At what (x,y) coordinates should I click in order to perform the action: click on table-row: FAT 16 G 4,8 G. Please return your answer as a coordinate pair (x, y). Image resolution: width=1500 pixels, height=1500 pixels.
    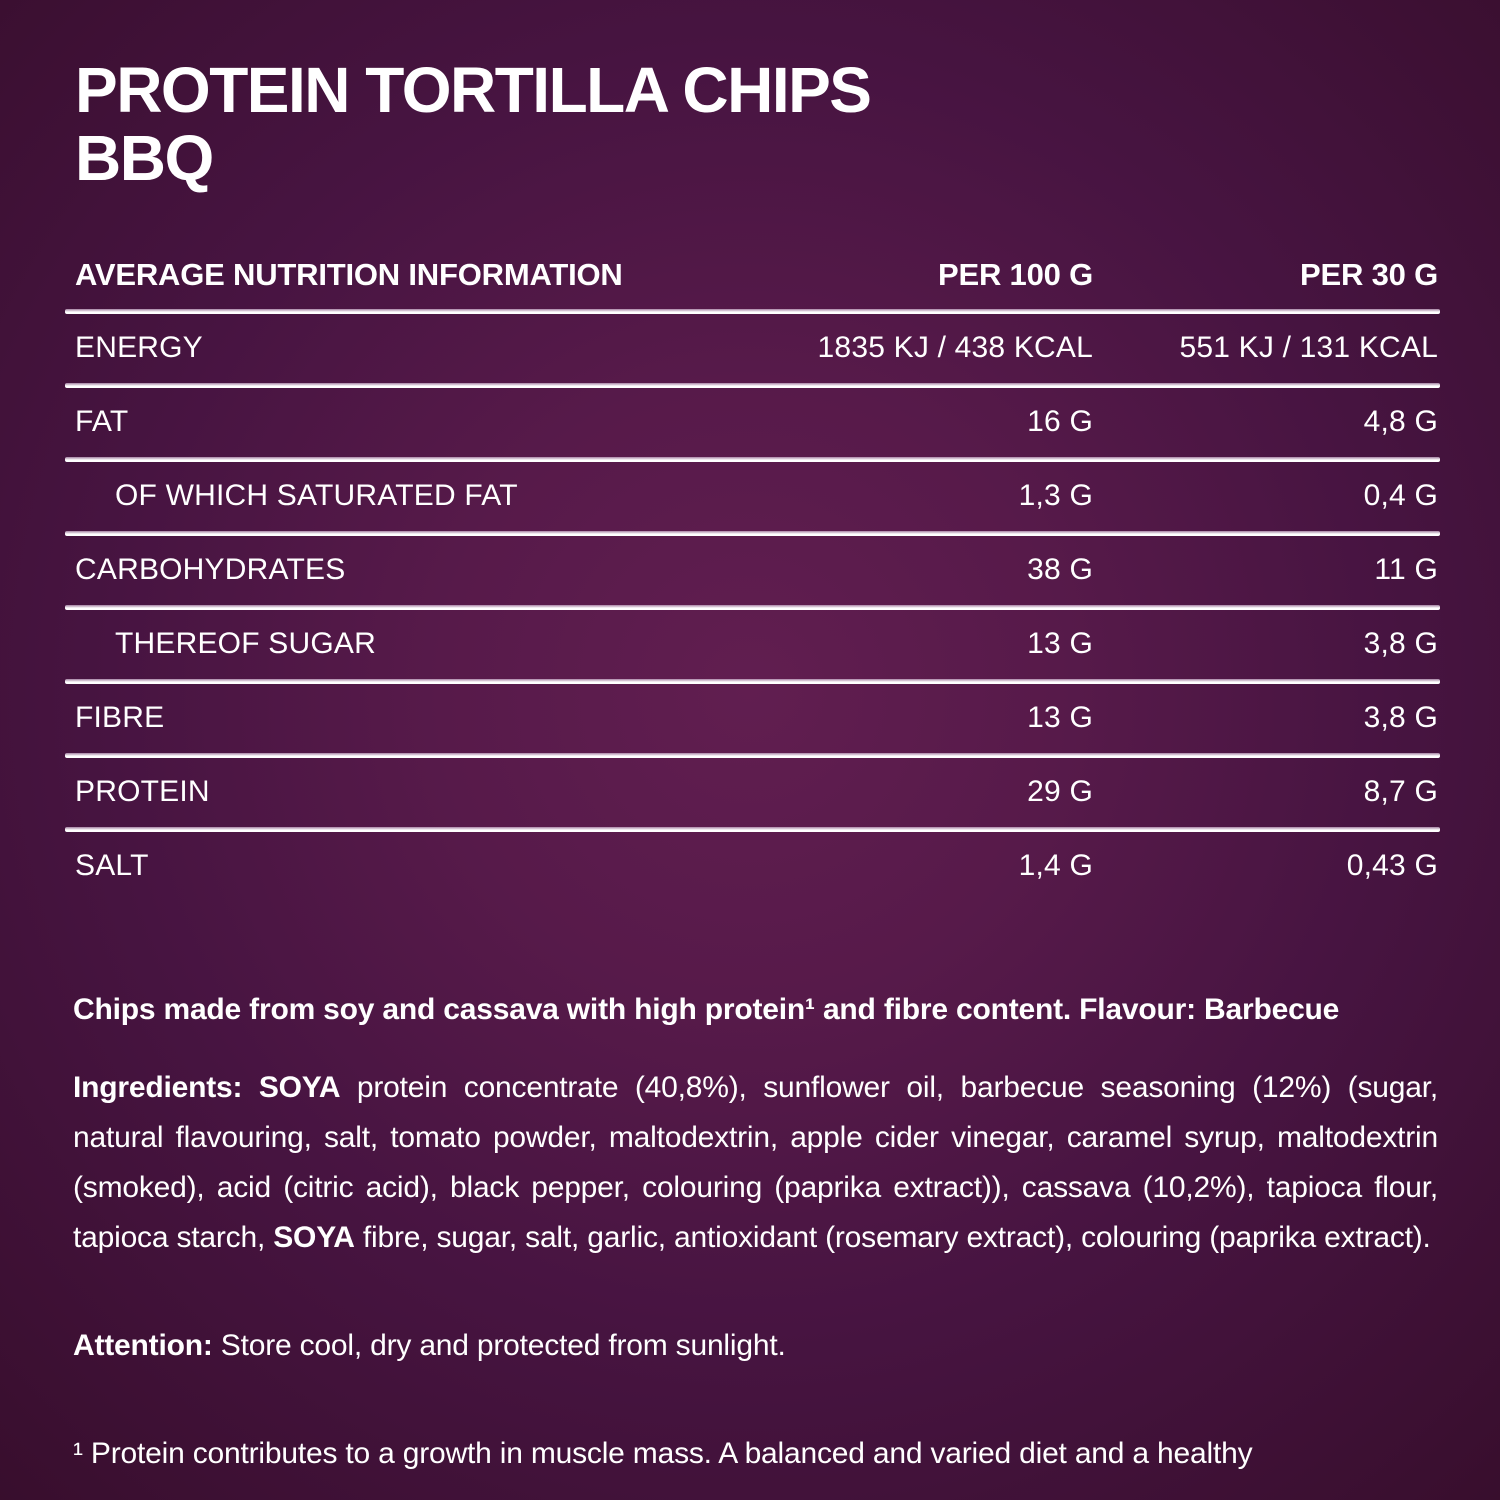
    Looking at the image, I should click on (752, 422).